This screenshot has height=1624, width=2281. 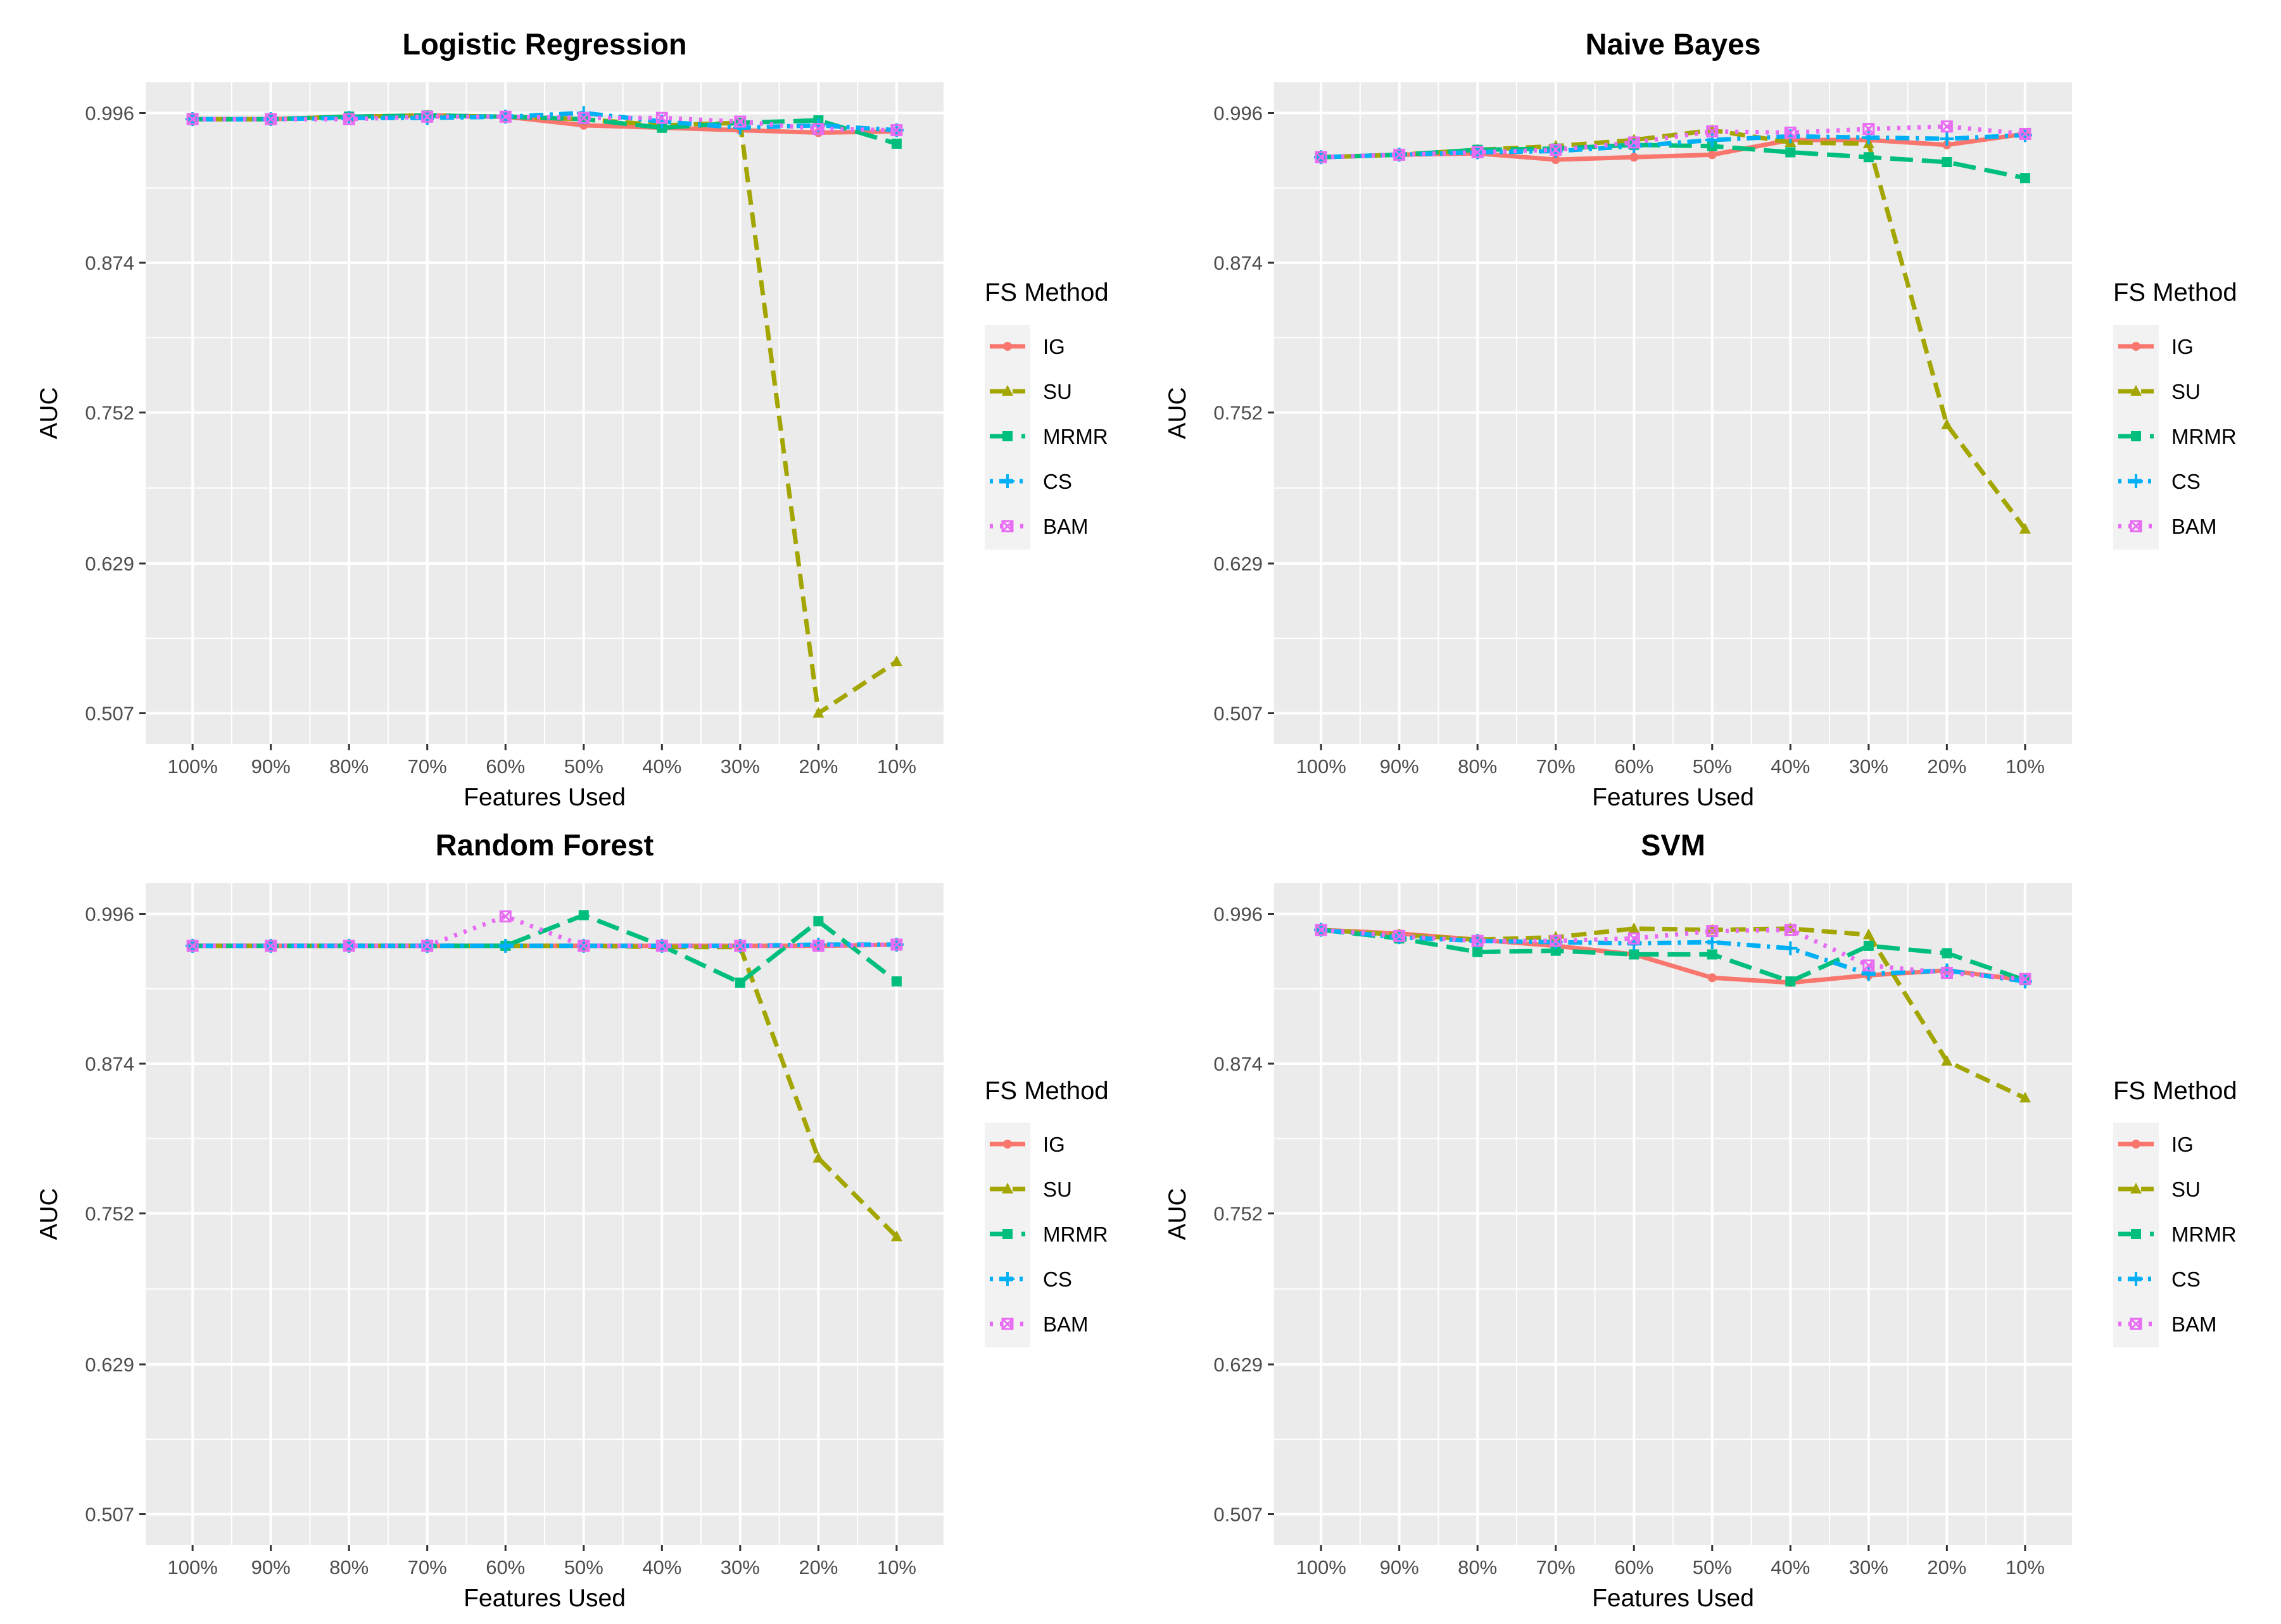 I want to click on series-line-cs, so click(x=545, y=945).